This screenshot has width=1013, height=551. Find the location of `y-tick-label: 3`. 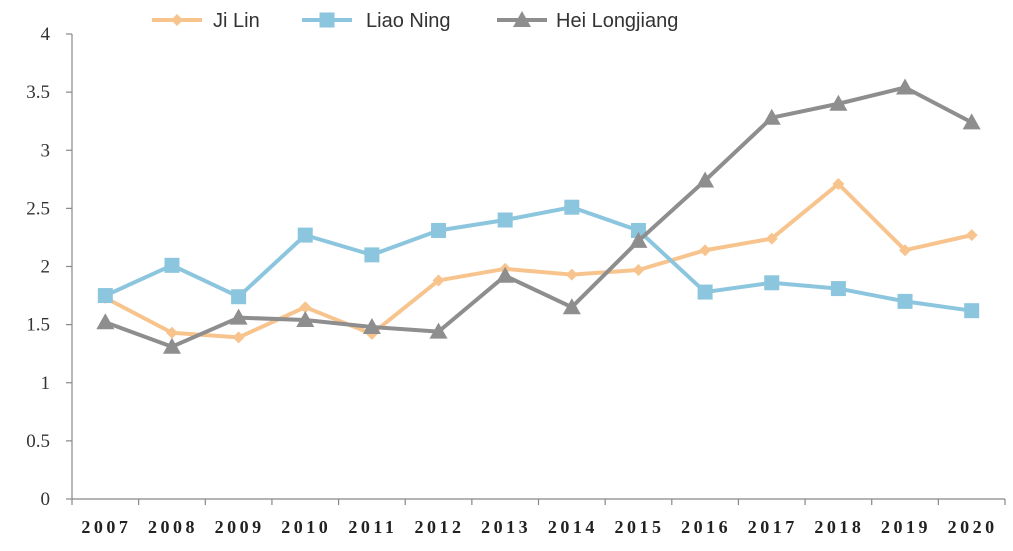

y-tick-label: 3 is located at coordinates (46, 150).